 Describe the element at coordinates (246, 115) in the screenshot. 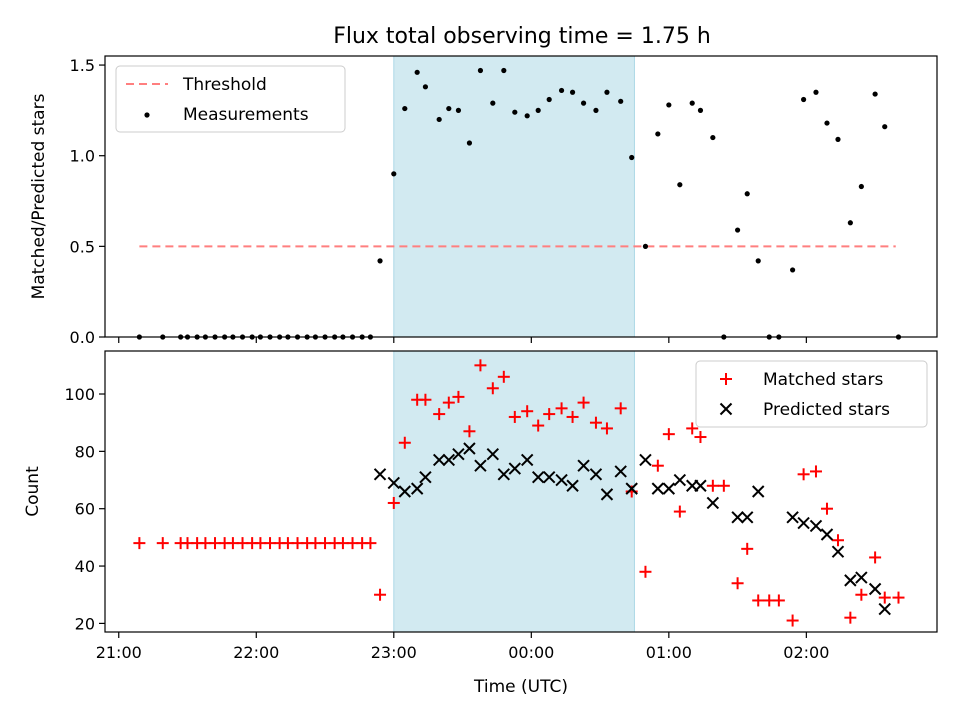

I see `legend-measurement-label: Measurements` at that location.